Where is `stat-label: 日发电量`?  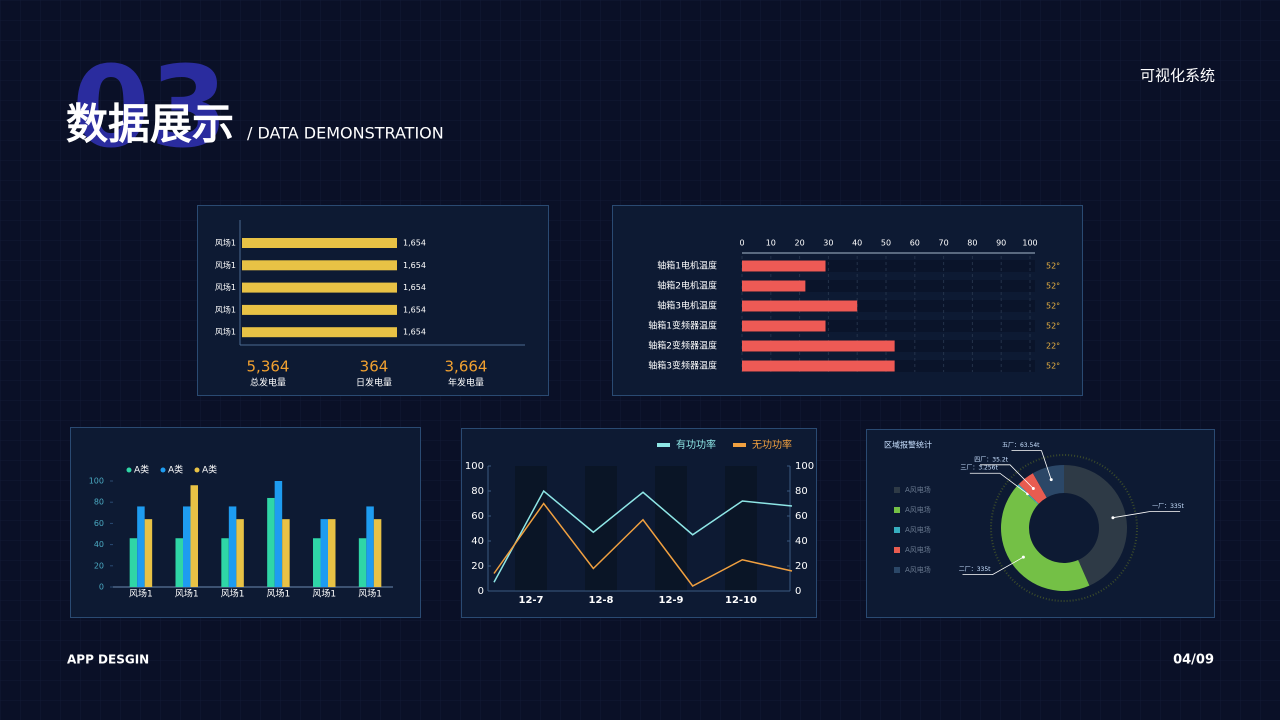
stat-label: 日发电量 is located at coordinates (374, 383).